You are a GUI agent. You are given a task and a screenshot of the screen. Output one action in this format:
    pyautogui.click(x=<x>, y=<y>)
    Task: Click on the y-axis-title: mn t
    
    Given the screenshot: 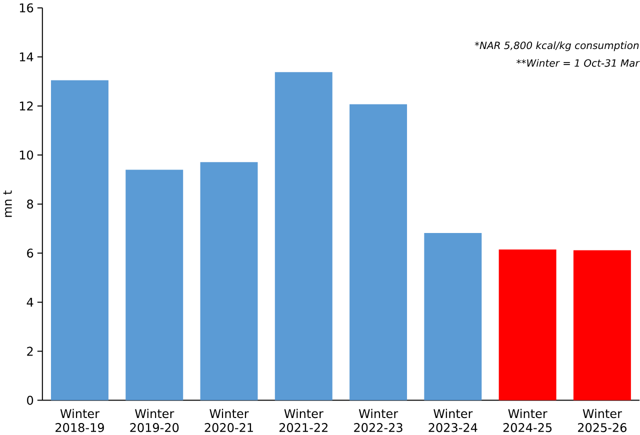 What is the action you would take?
    pyautogui.click(x=7, y=203)
    